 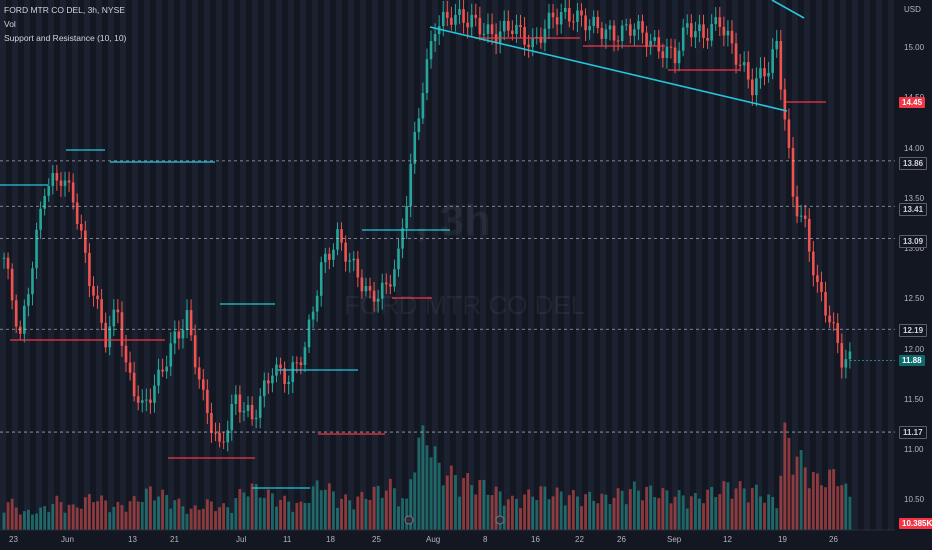 I want to click on x-tick: 8, so click(x=485, y=539).